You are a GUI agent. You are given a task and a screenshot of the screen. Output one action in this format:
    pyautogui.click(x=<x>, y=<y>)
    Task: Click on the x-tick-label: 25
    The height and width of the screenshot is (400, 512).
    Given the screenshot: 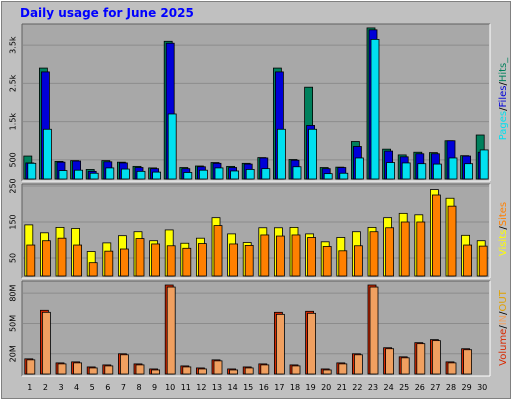 What is the action you would take?
    pyautogui.click(x=404, y=387)
    